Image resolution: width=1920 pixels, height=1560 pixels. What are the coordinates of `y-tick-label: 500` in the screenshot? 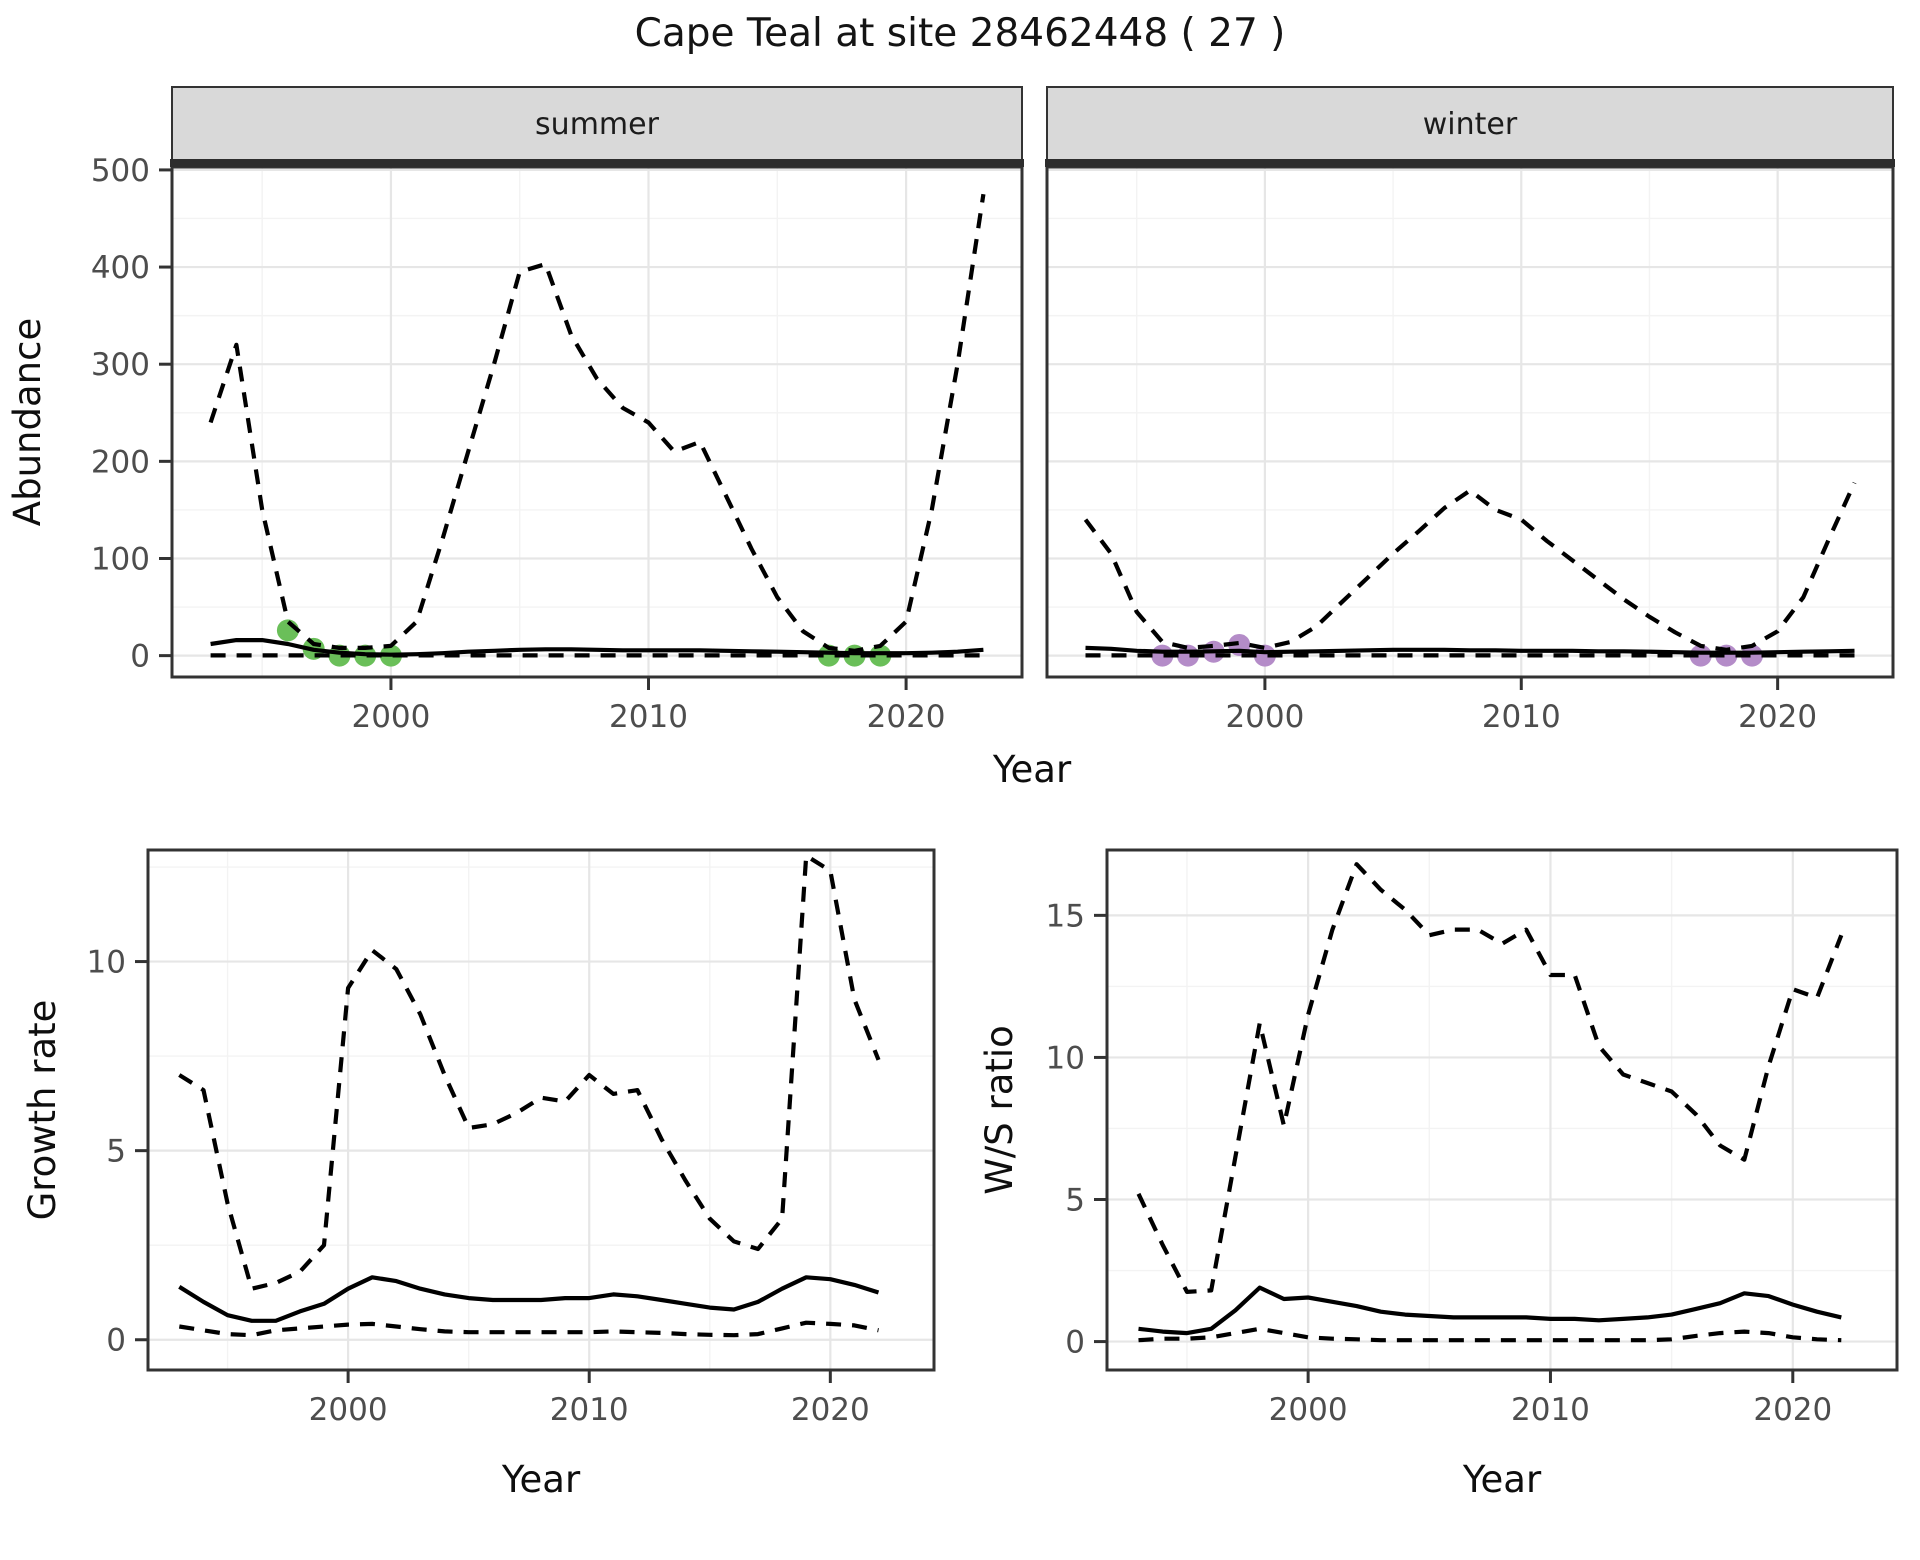 It's located at (120, 171).